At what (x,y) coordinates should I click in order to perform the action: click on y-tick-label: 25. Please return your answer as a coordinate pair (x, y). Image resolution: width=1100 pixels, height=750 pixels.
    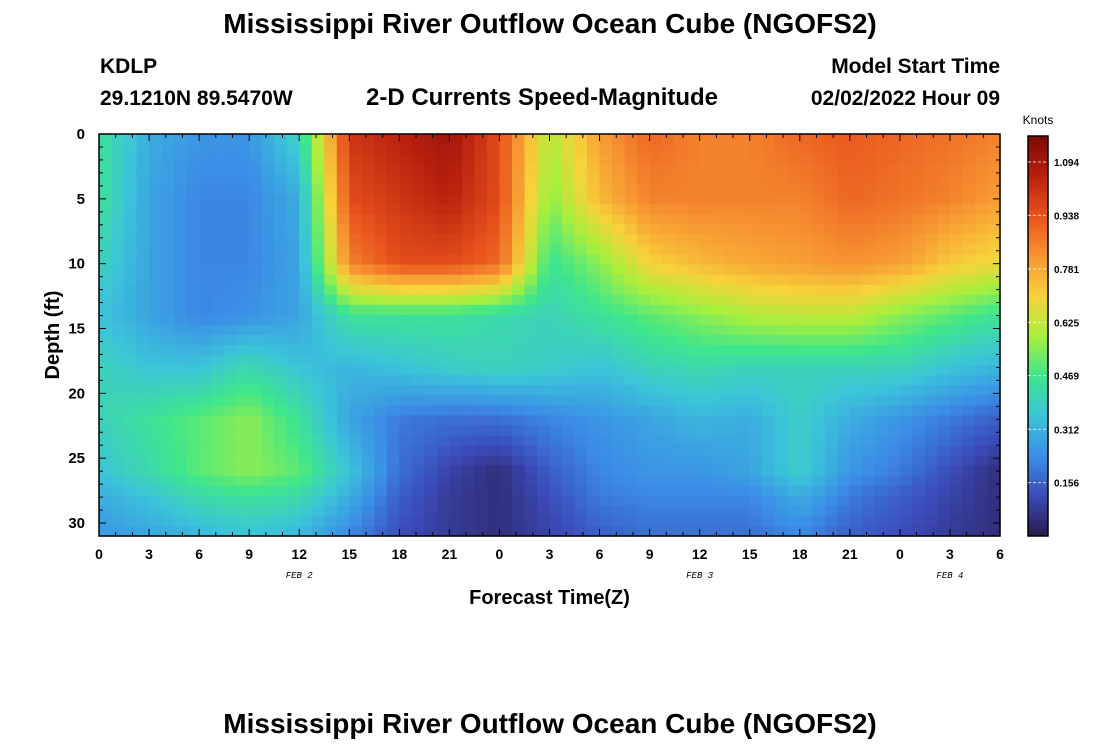
    Looking at the image, I should click on (76, 458).